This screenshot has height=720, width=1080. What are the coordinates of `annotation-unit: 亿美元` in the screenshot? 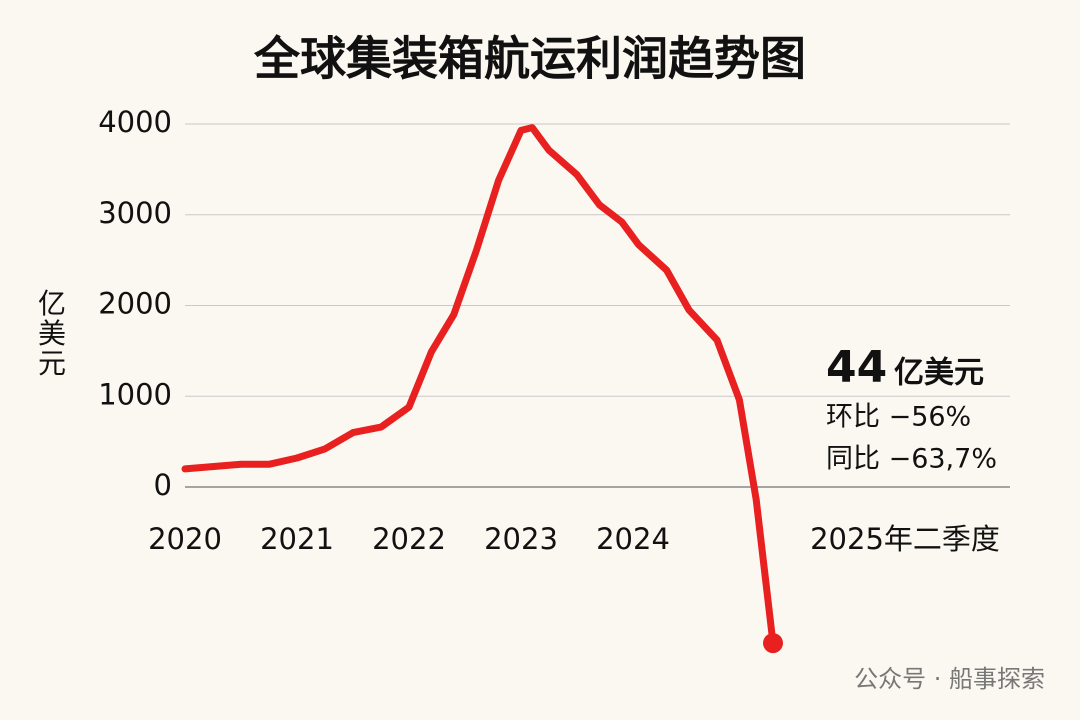 It's located at (939, 373).